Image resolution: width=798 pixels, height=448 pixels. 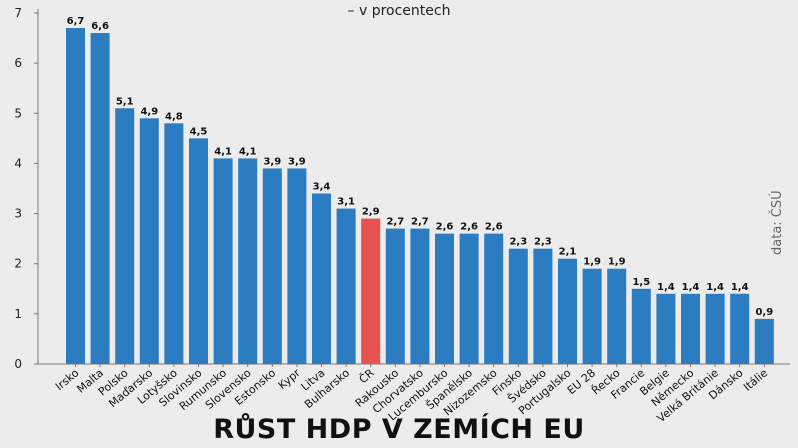 I want to click on bar-value-label: 4,9, so click(x=149, y=111).